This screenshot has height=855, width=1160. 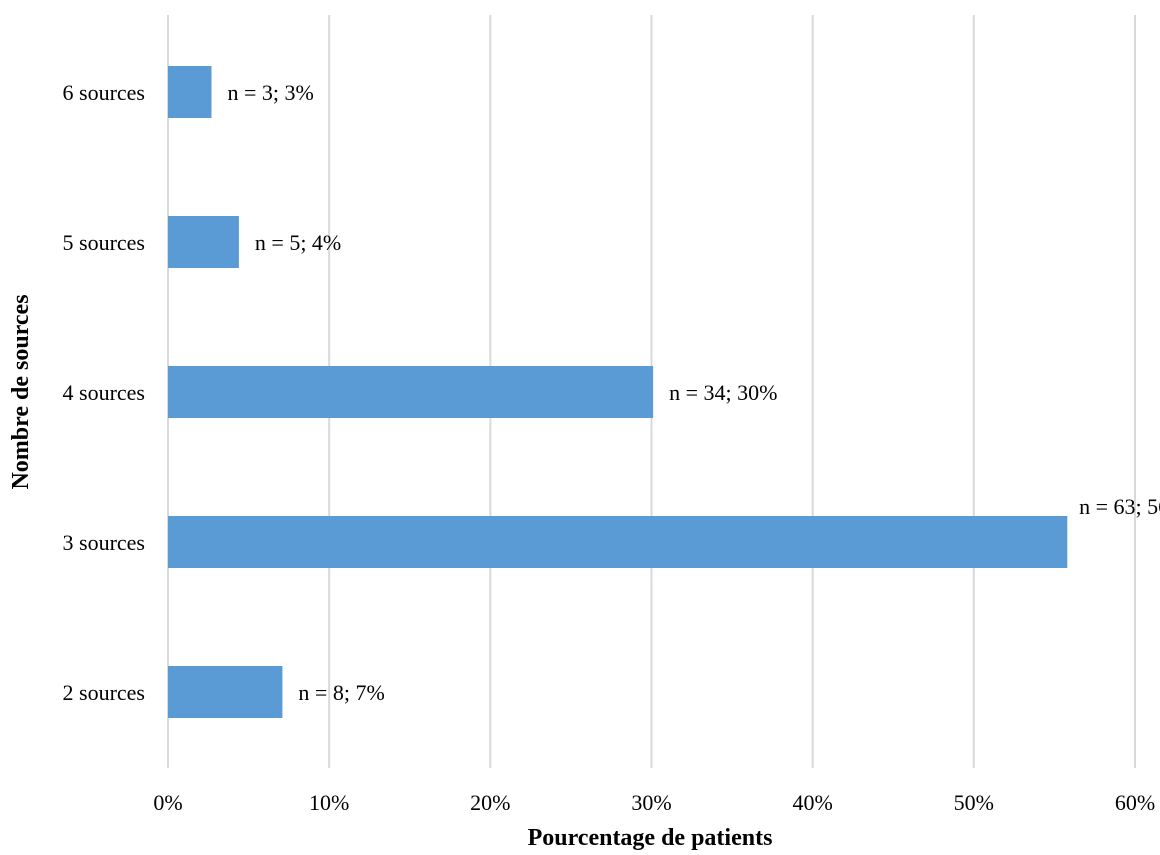 I want to click on data-label: n = 8; 7%, so click(x=341, y=692).